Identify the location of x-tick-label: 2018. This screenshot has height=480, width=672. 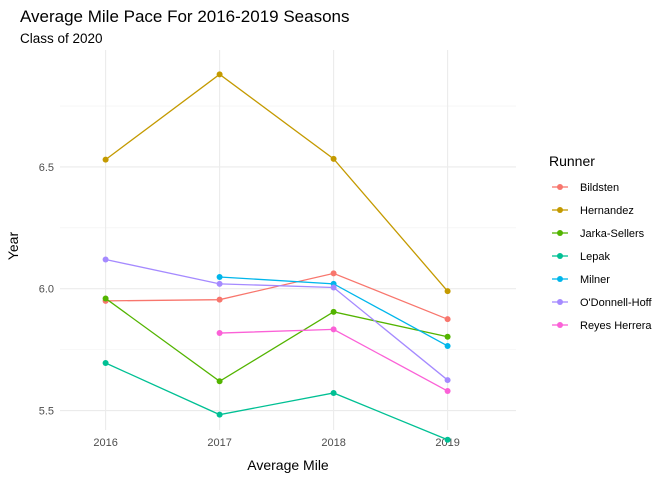
(333, 443).